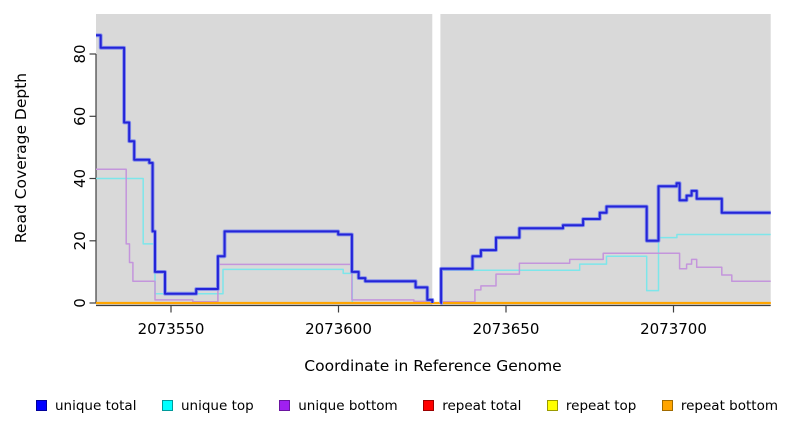  What do you see at coordinates (601, 405) in the screenshot?
I see `legend-label-repeat-top: repeat top` at bounding box center [601, 405].